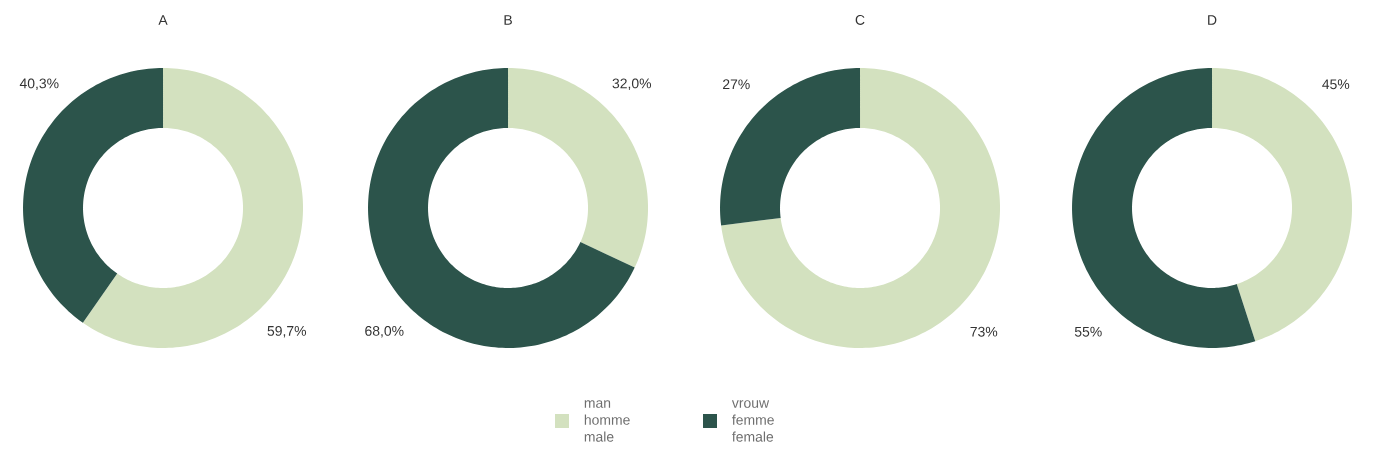  I want to click on chart-title: D, so click(1212, 20).